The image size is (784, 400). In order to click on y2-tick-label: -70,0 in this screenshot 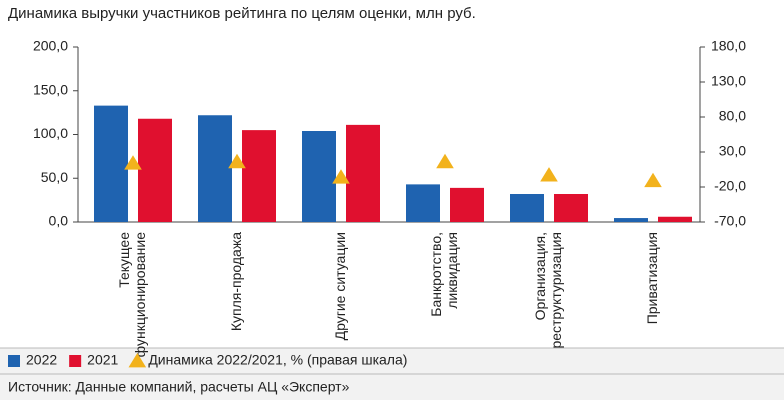, I will do `click(730, 221)`.